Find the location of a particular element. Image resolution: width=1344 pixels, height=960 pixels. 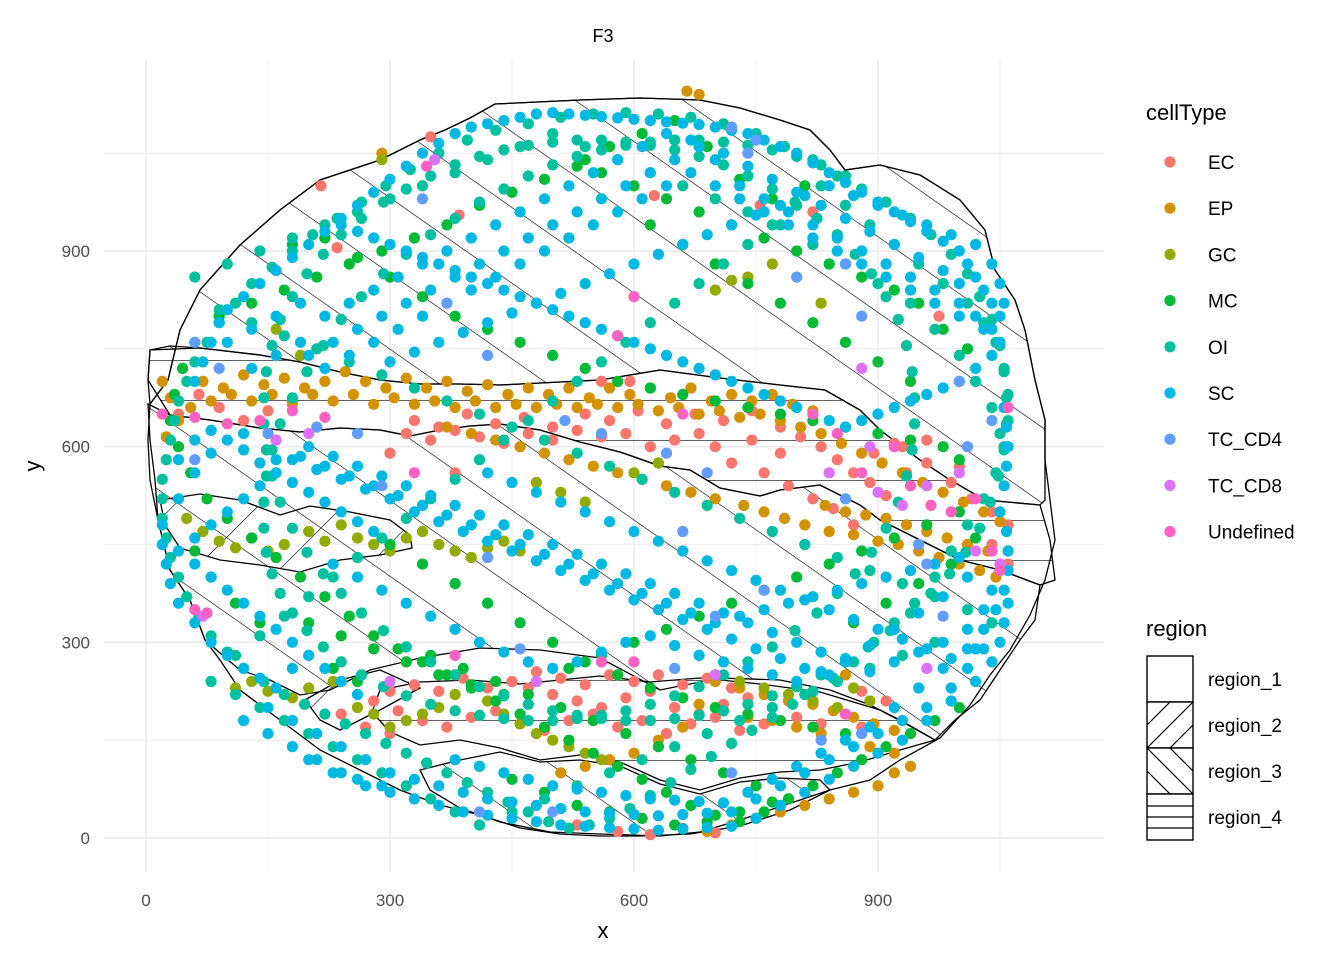

legend-region: region region_1 region_2 region_3 region_4 is located at coordinates (1214, 728).